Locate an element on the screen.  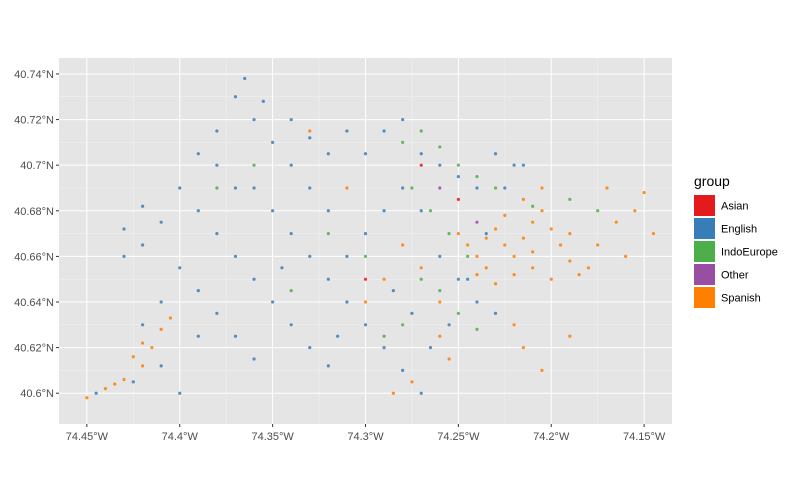
legend-key-asian is located at coordinates (704, 205).